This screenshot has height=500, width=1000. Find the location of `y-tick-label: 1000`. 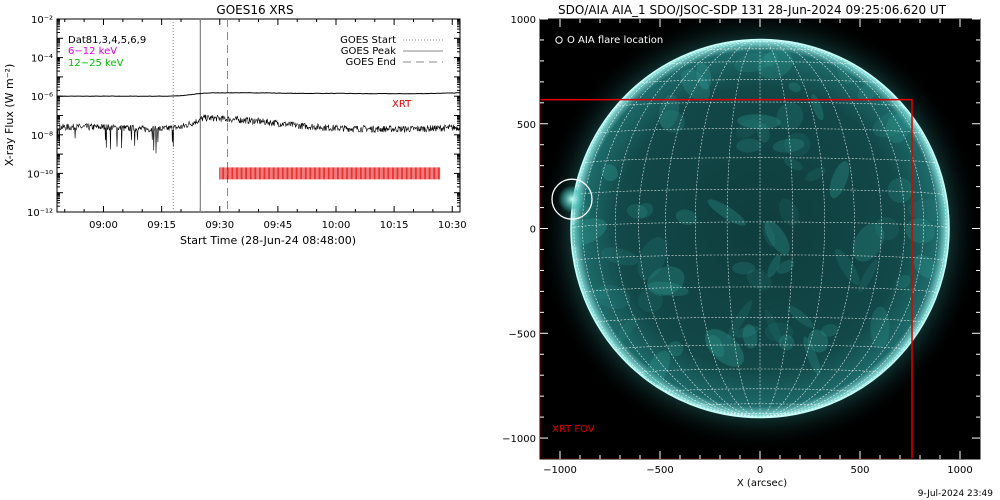

y-tick-label: 1000 is located at coordinates (523, 20).